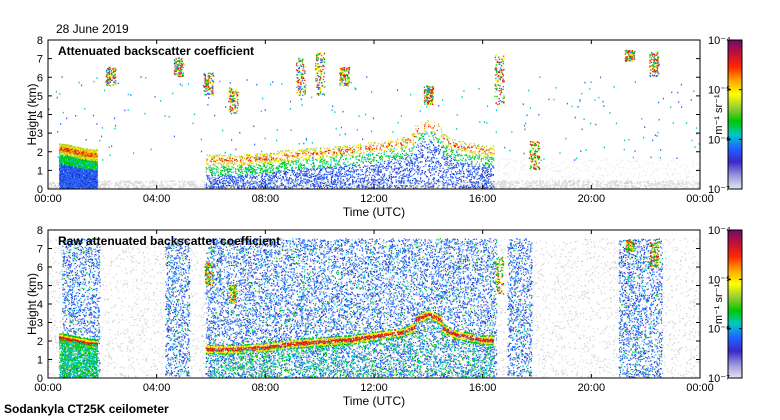  Describe the element at coordinates (86, 409) in the screenshot. I see `footer-label: Sodankyla CT25K ceilometer` at that location.